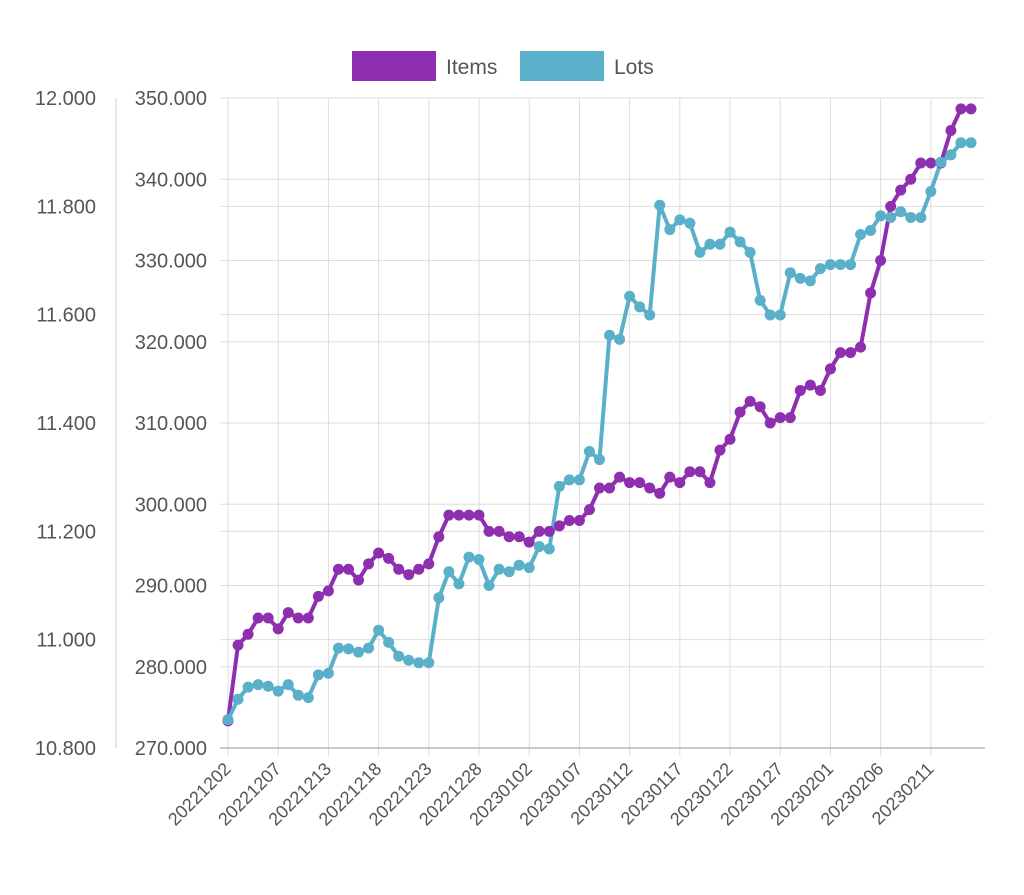 This screenshot has width=1024, height=895. What do you see at coordinates (471, 67) in the screenshot?
I see `legend-label-items: Items` at bounding box center [471, 67].